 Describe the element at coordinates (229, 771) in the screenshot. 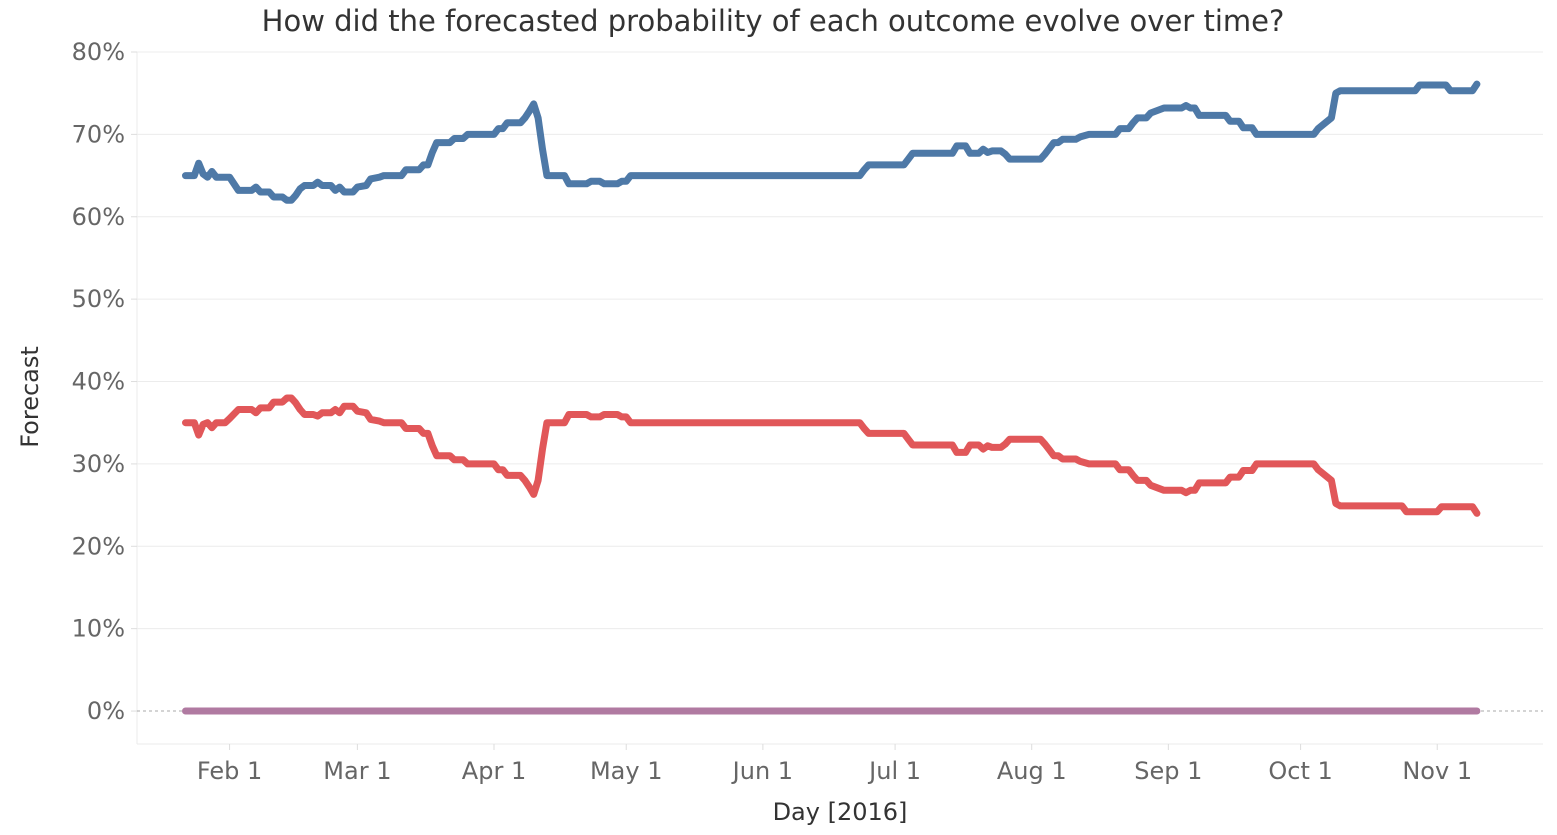

I see `x-tick-label: Feb 1` at that location.